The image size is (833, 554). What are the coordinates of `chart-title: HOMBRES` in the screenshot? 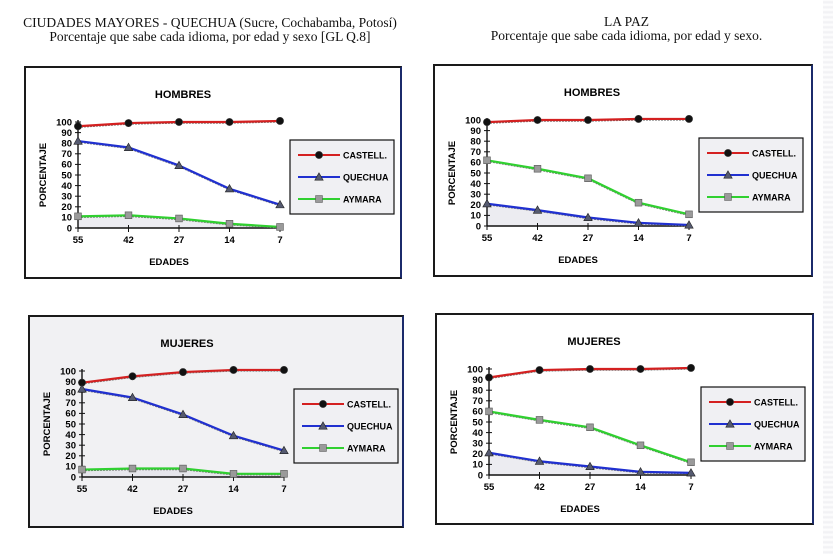 It's located at (592, 93).